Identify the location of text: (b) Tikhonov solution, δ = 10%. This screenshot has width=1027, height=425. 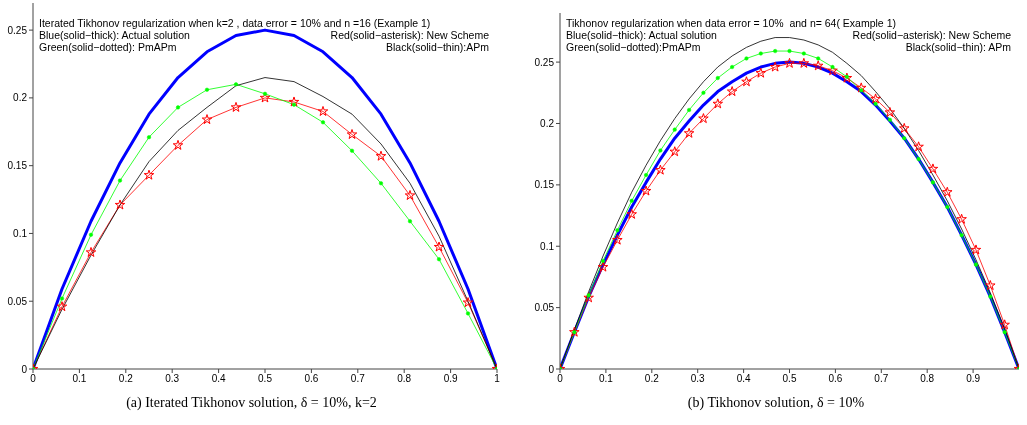
(776, 403).